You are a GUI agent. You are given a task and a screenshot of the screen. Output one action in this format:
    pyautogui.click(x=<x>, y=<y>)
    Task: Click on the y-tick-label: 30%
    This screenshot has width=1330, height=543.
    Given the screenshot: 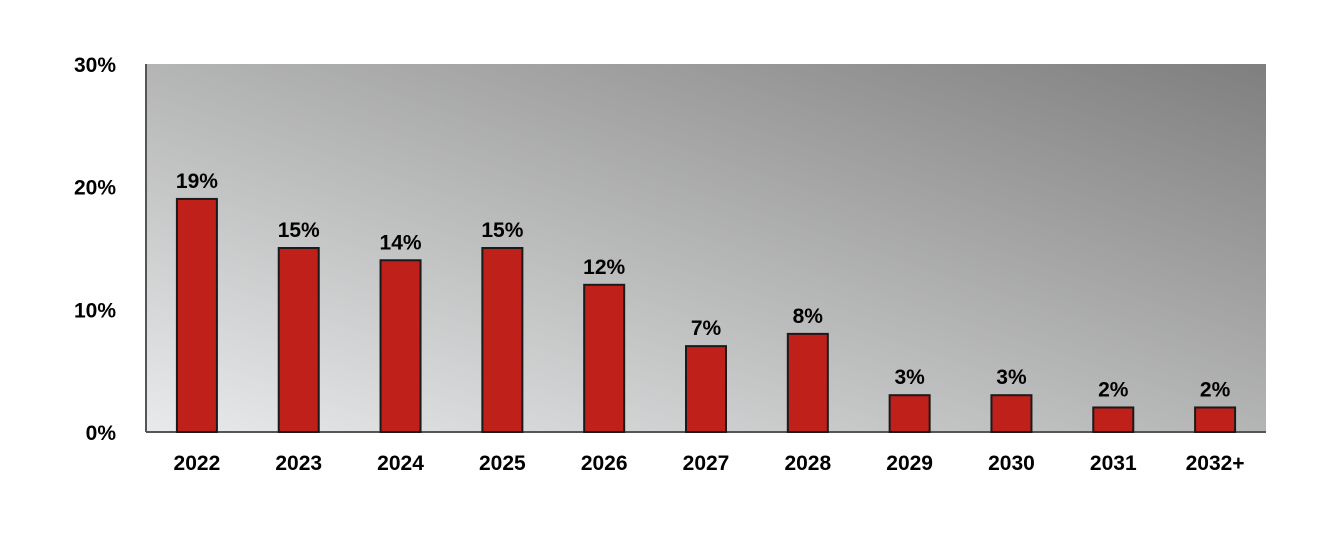 What is the action you would take?
    pyautogui.click(x=95, y=65)
    